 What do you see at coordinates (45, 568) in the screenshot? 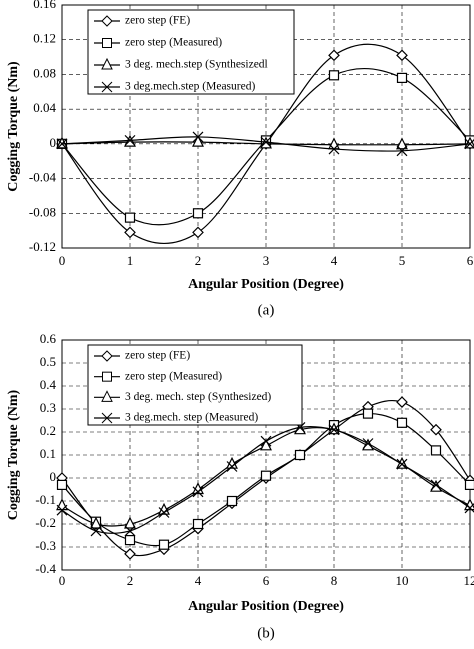
I see `y-tick-label: -0.4` at bounding box center [45, 568].